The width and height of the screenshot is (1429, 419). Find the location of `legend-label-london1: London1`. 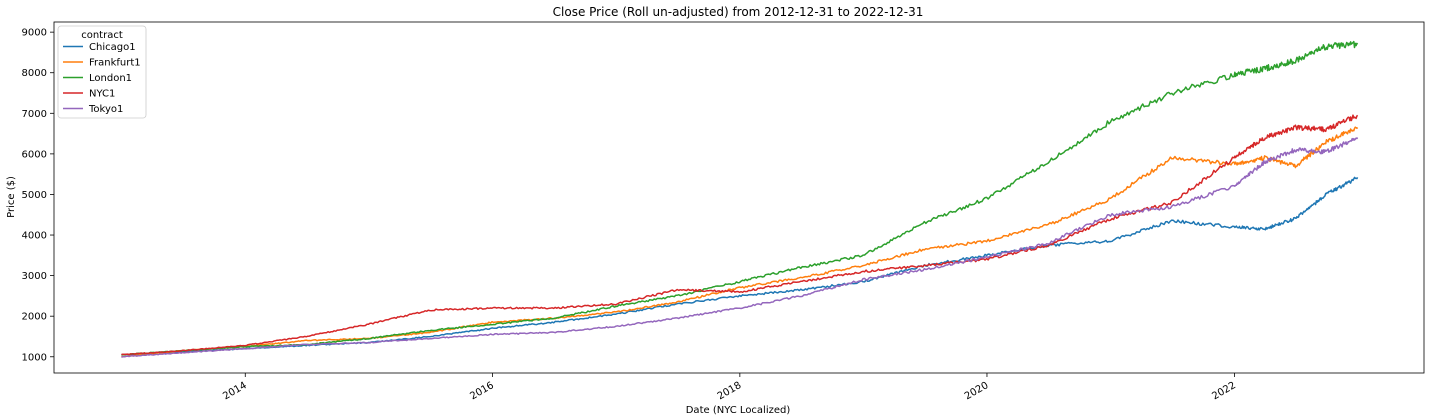

legend-label-london1: London1 is located at coordinates (110, 78).